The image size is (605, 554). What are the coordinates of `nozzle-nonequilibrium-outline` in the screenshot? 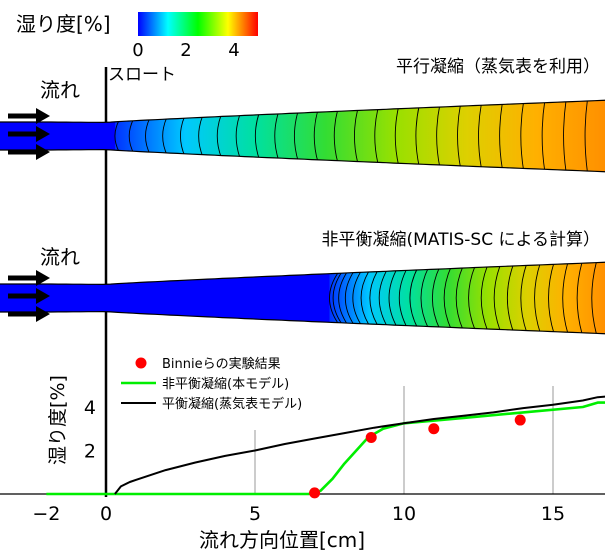 It's located at (302, 298).